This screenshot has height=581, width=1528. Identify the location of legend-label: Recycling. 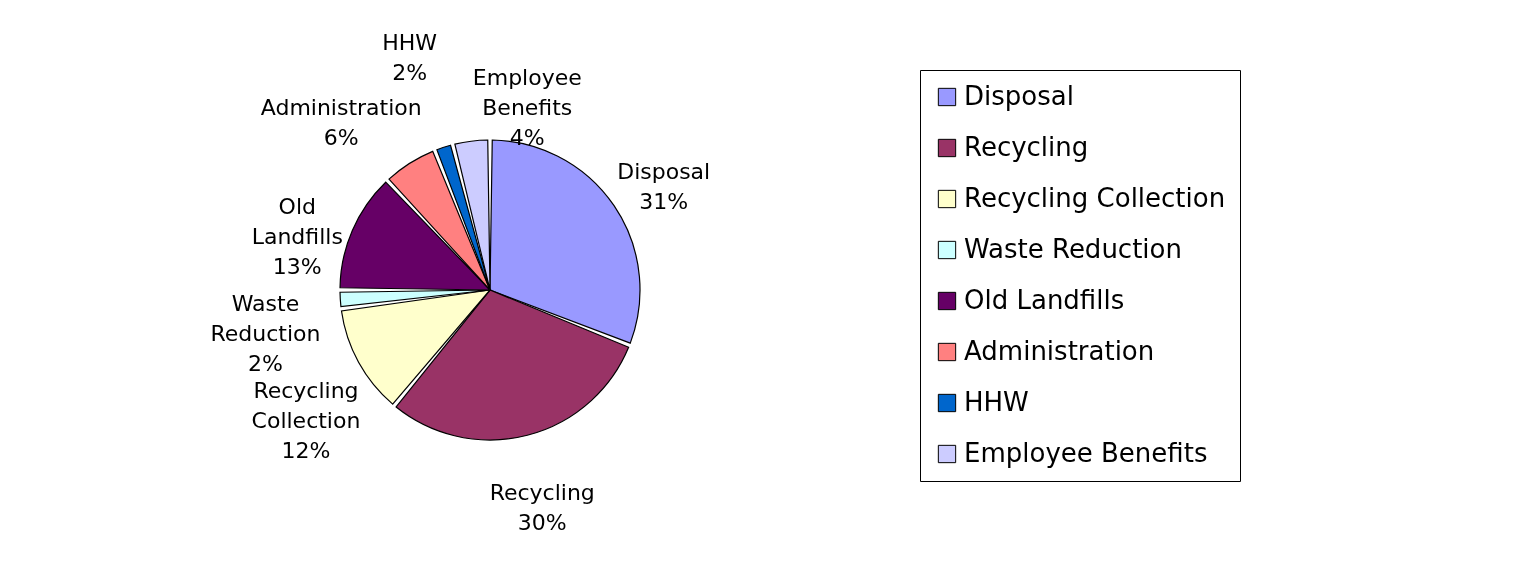
(1026, 147).